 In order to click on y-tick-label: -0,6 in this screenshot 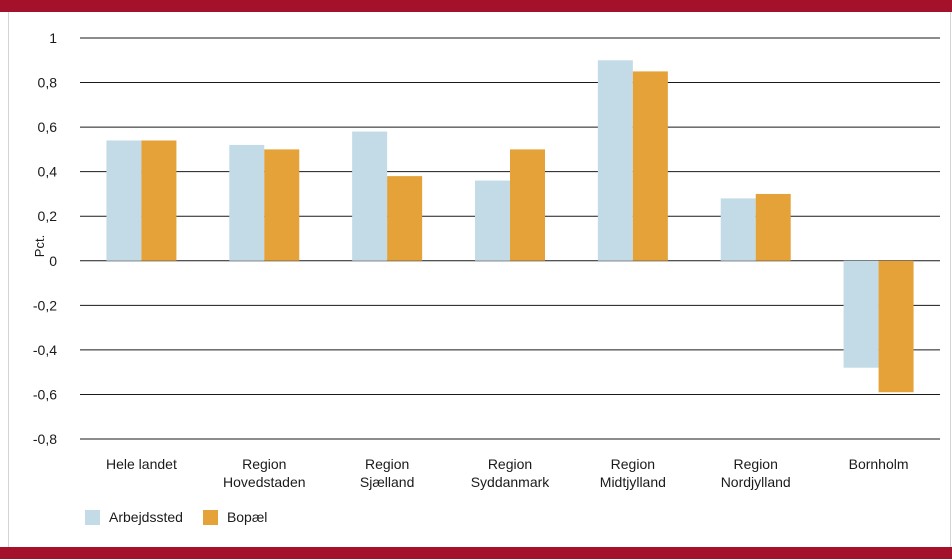, I will do `click(45, 394)`.